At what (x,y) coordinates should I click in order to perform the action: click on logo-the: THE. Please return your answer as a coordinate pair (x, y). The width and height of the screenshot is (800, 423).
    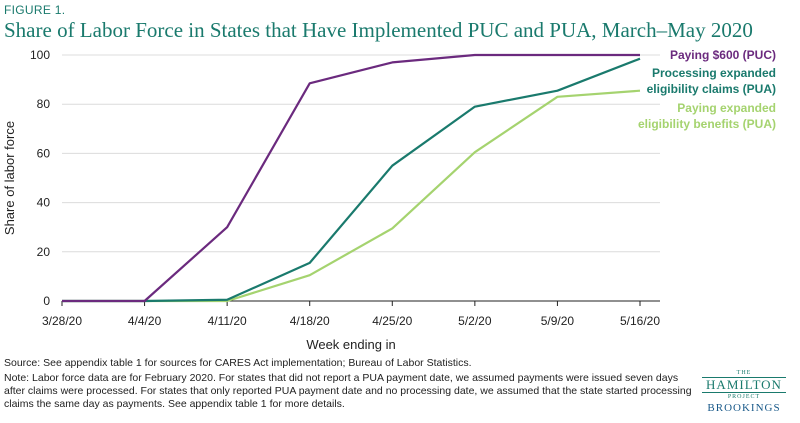
    Looking at the image, I should click on (744, 373).